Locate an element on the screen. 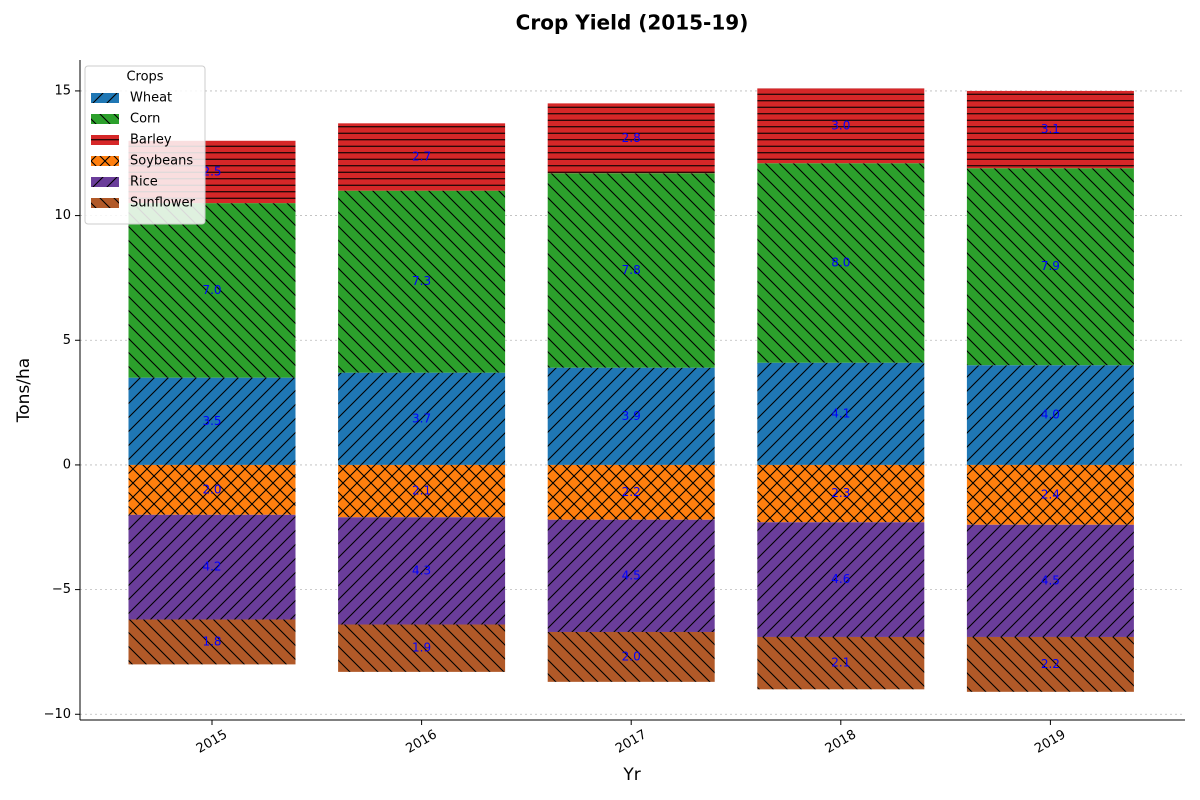 The width and height of the screenshot is (1200, 800). value-label: 3.1 is located at coordinates (1050, 129).